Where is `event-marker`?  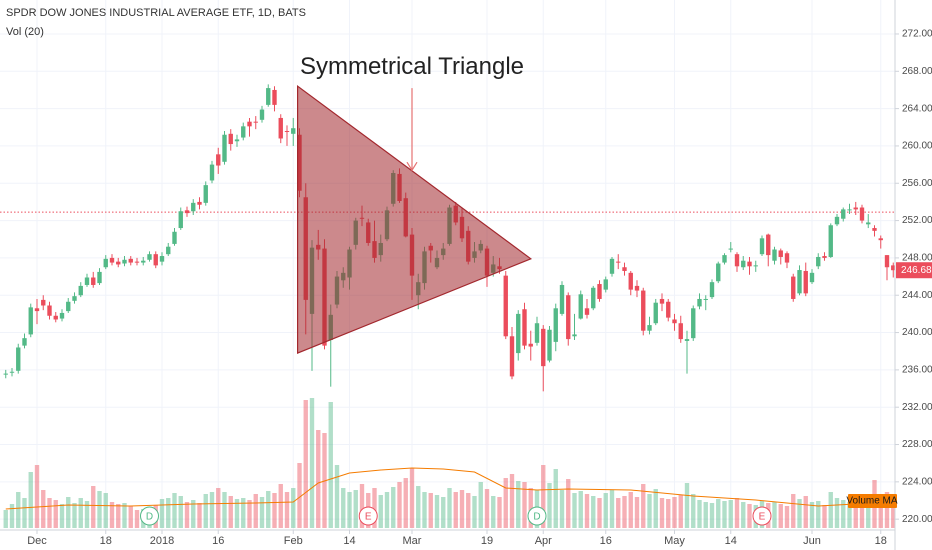
event-marker is located at coordinates (368, 516).